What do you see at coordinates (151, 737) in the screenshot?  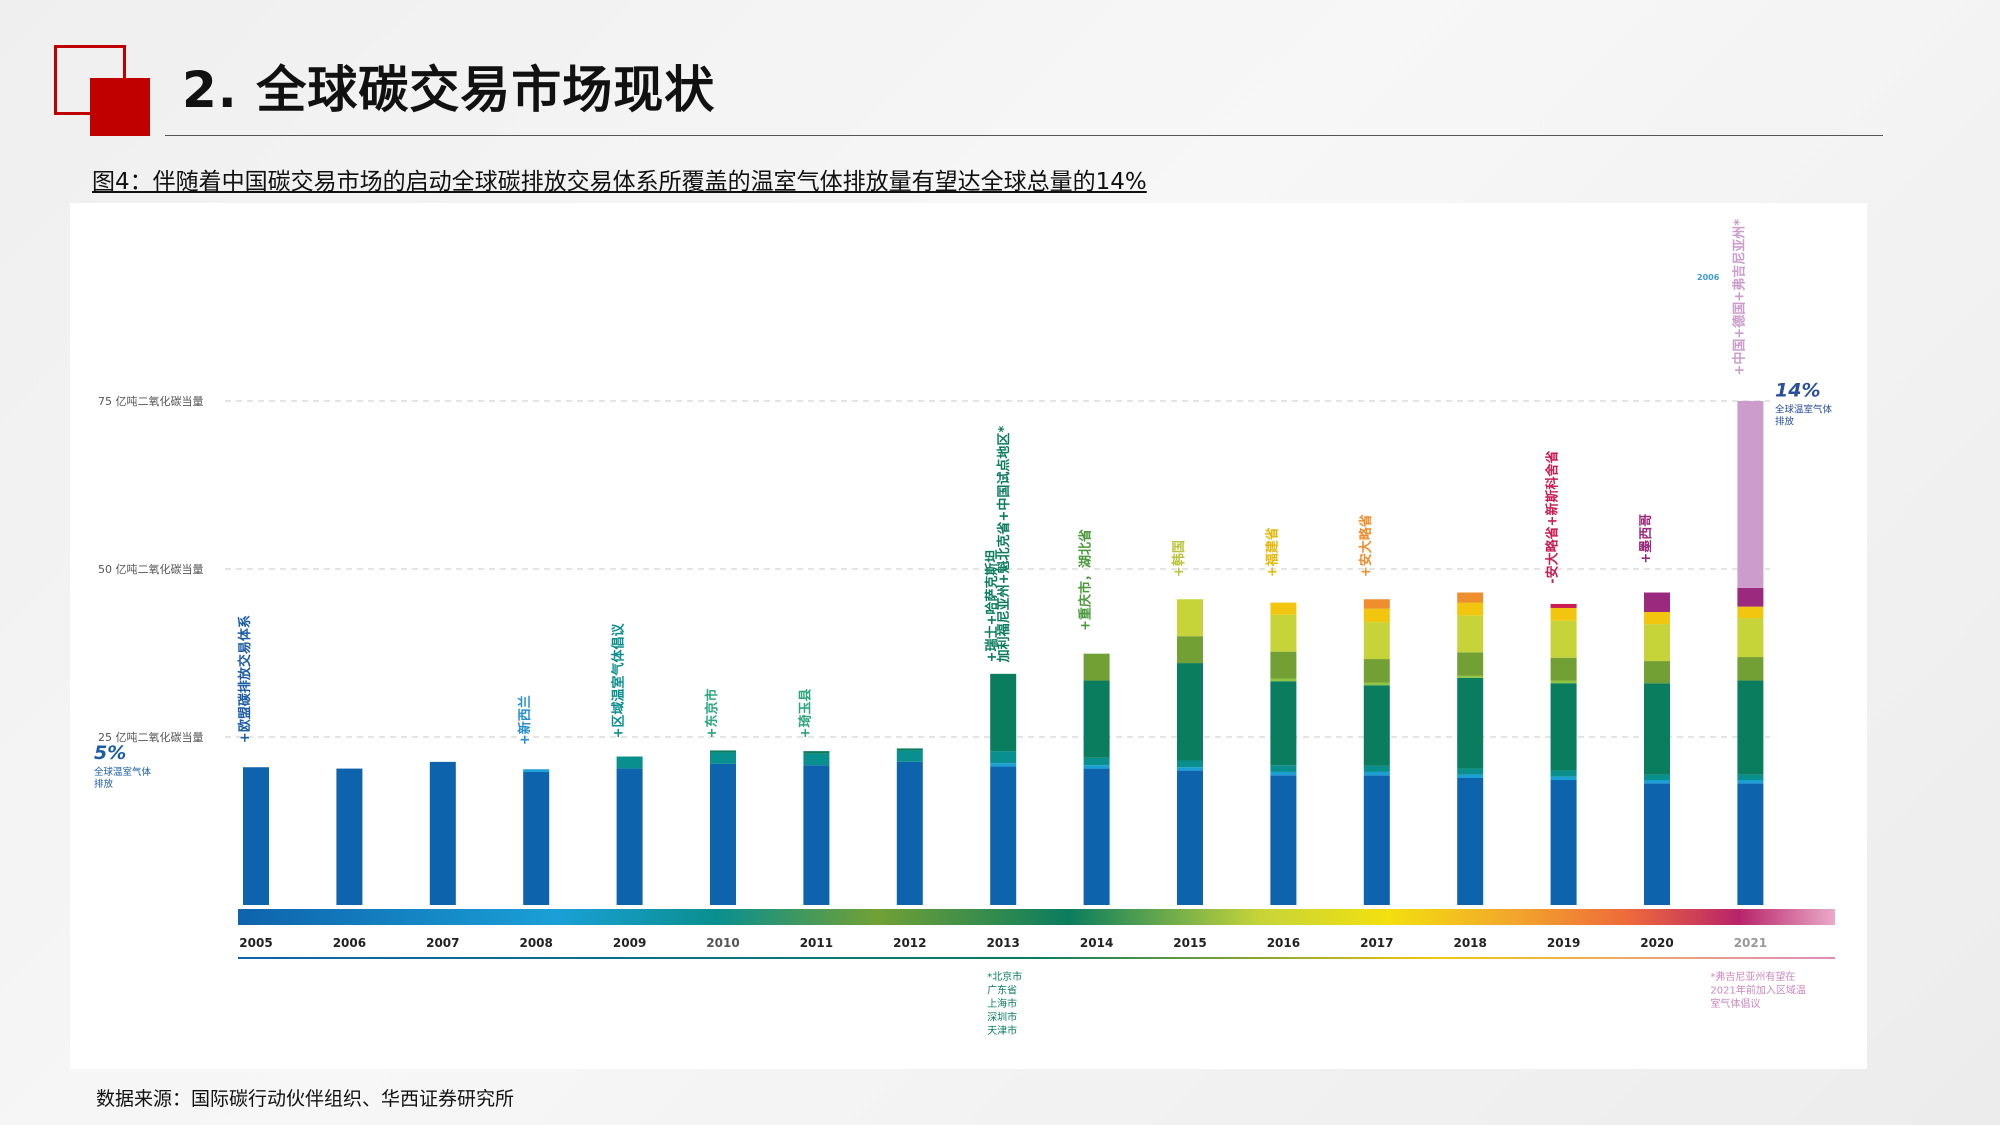 I see `y-tick-label: 25 亿吨二氧化碳当量` at bounding box center [151, 737].